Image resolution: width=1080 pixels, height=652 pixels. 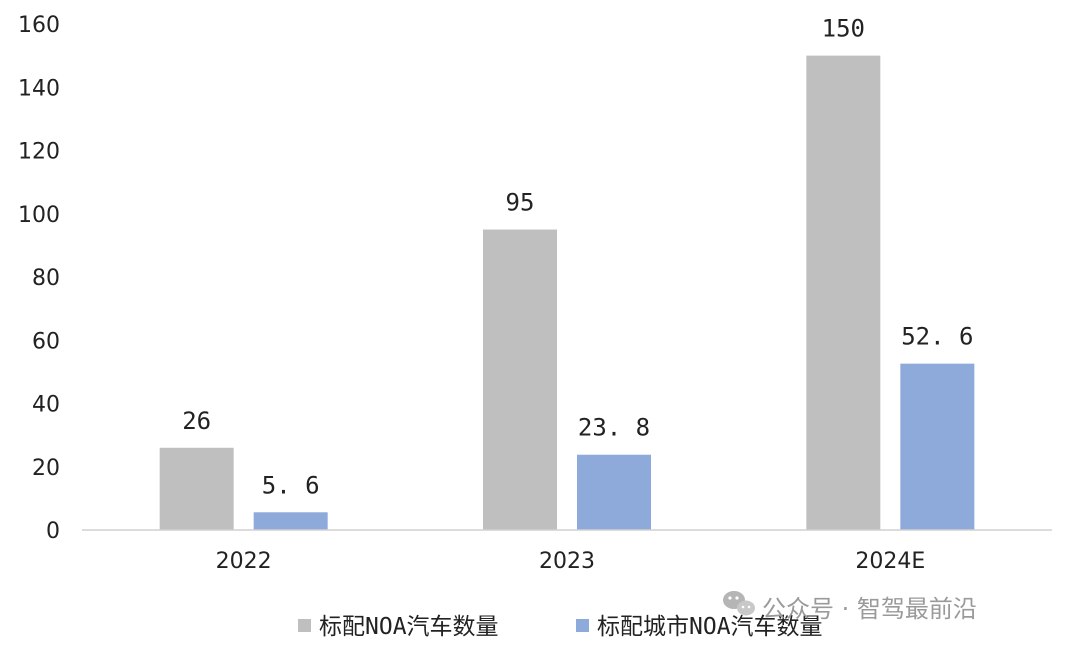 I want to click on y-tick-label: 100, so click(x=39, y=215).